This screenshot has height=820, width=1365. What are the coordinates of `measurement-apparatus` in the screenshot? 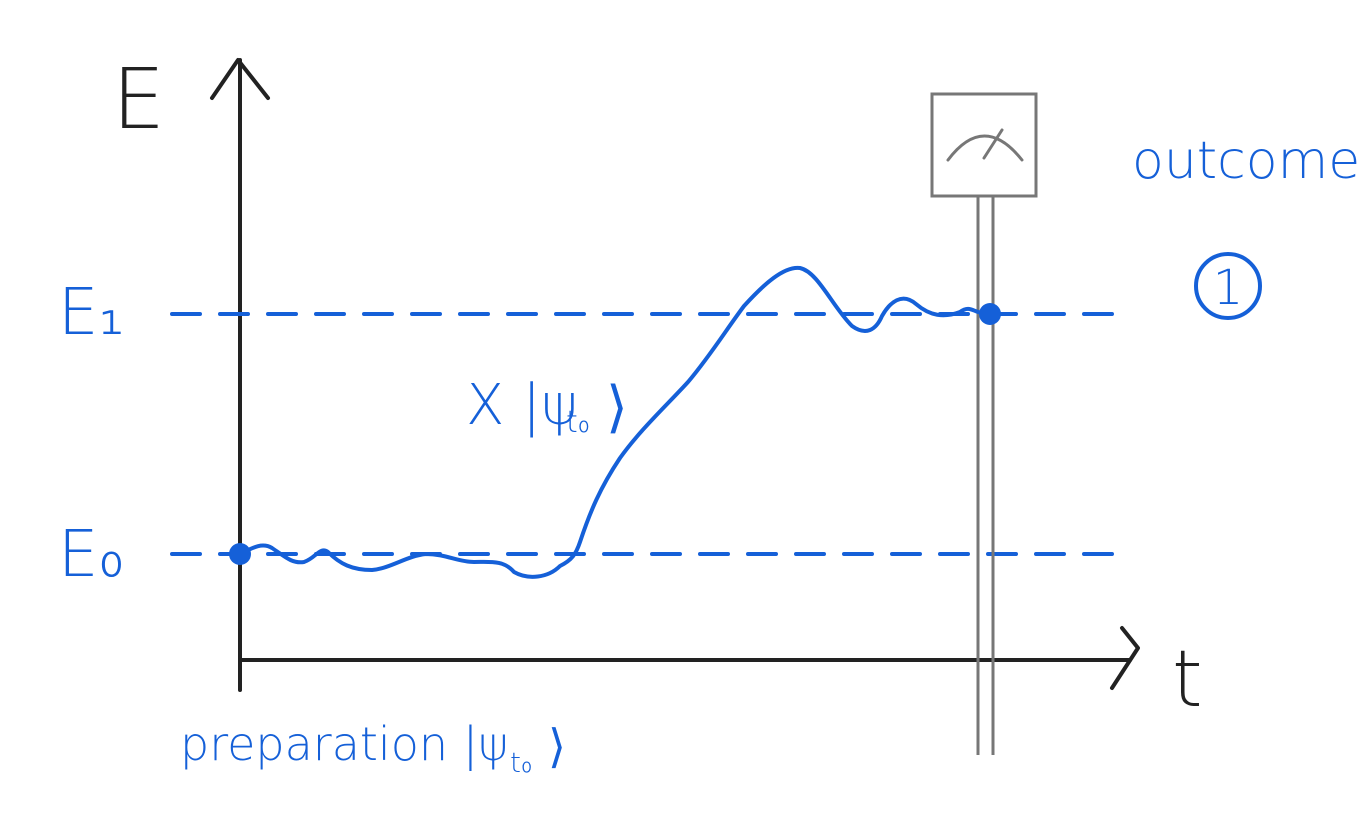 It's located at (984, 423).